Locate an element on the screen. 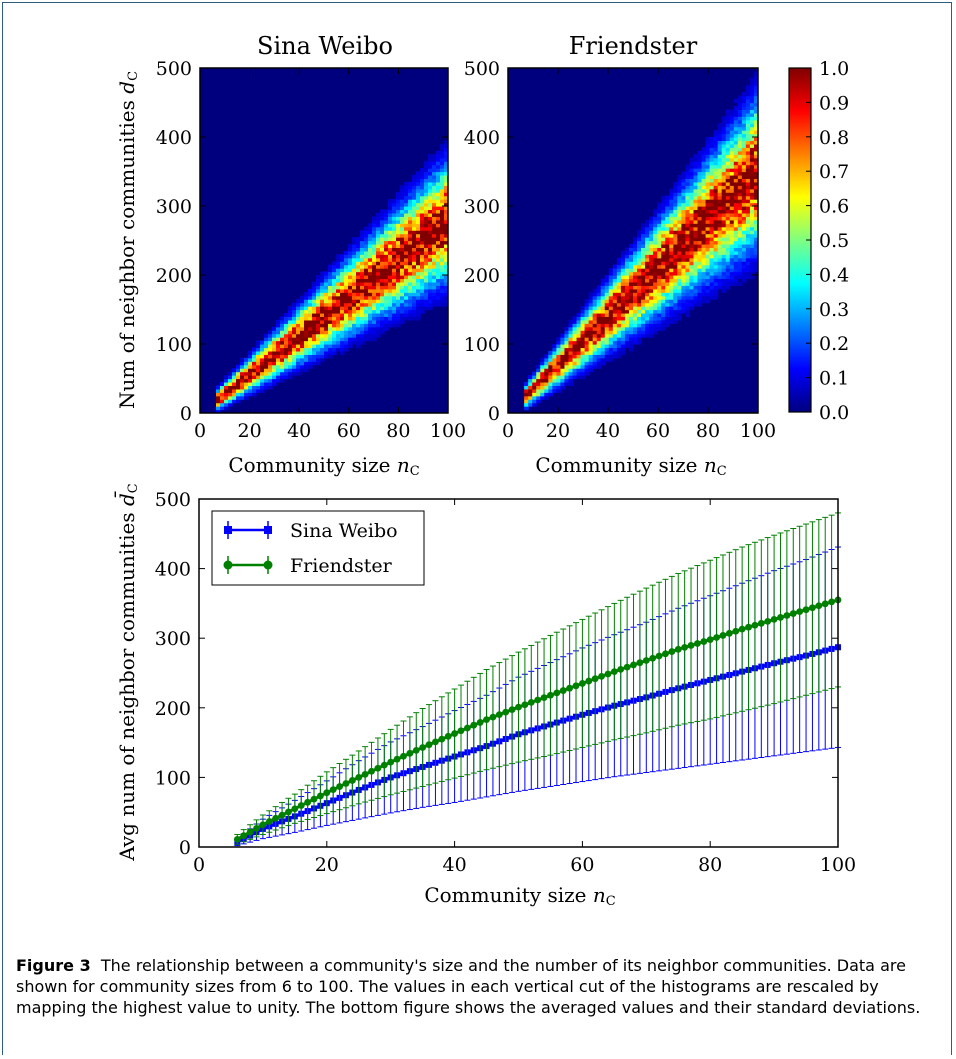 This screenshot has width=956, height=1059. data-point-circle is located at coordinates (787, 615).